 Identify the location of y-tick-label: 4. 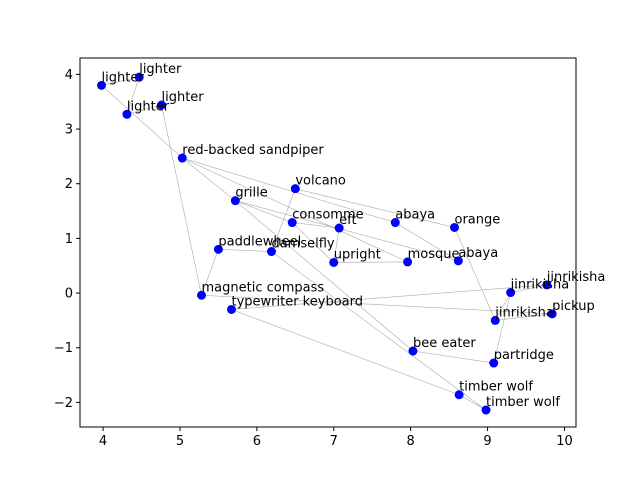
(69, 75).